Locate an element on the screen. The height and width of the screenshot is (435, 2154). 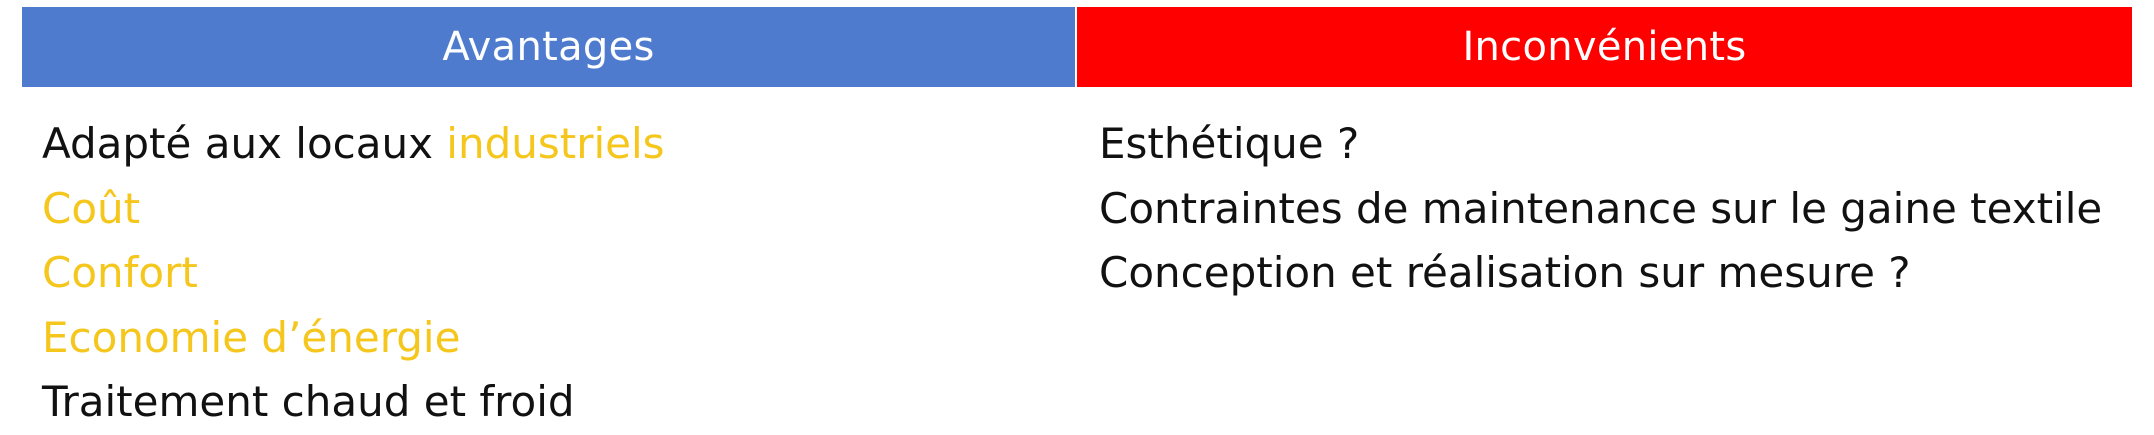
advantages-header: Avantages is located at coordinates (549, 47).